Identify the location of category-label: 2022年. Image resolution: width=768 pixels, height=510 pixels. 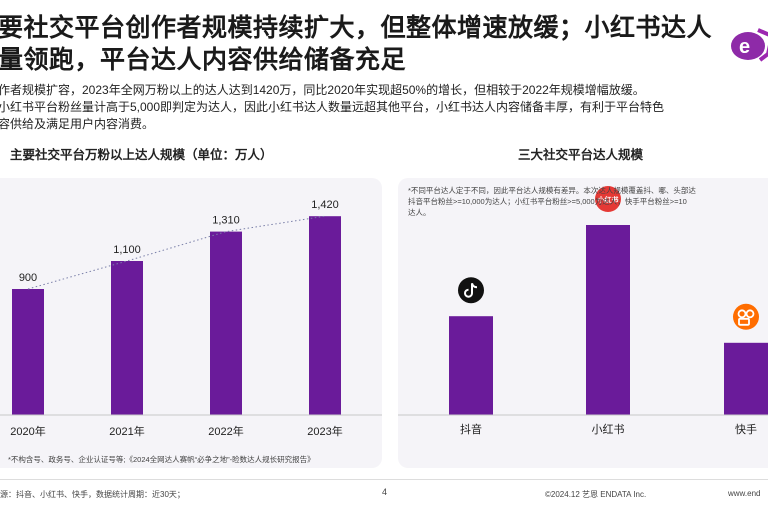
(225, 431).